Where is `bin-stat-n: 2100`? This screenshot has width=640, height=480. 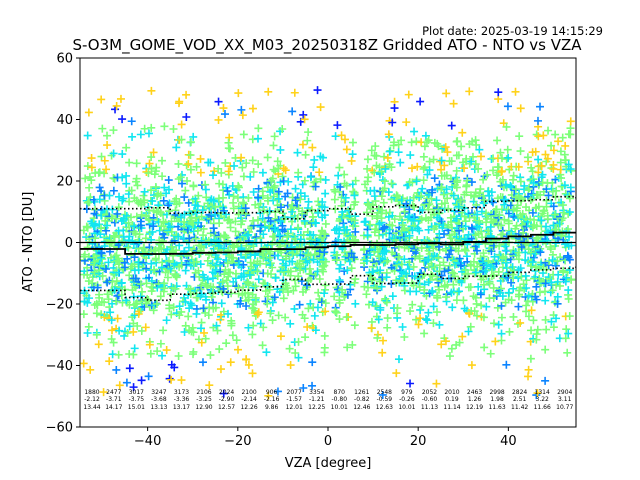 bin-stat-n: 2100 is located at coordinates (248, 392).